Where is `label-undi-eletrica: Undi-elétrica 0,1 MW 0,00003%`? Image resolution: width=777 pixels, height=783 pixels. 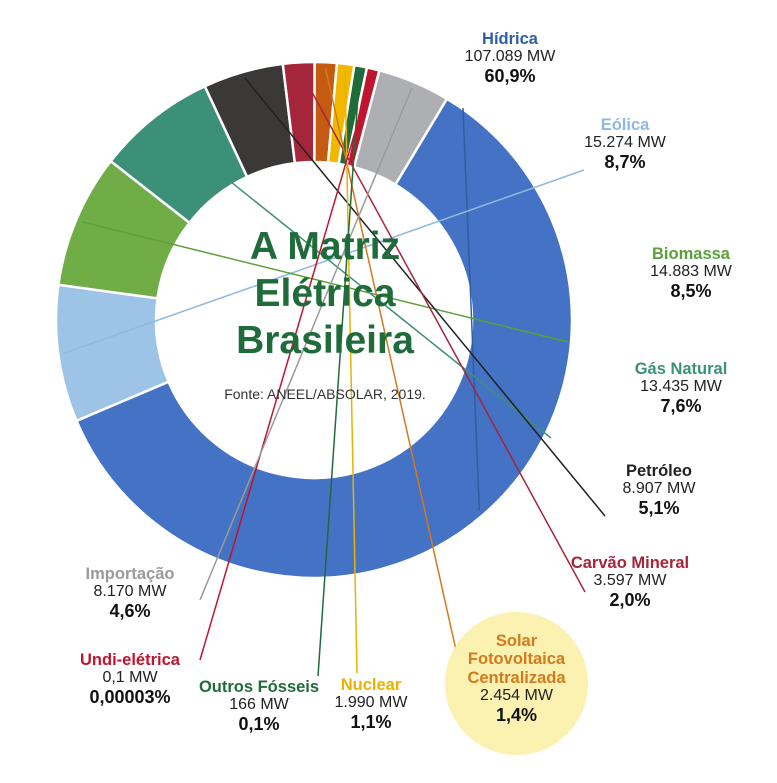
label-undi-eletrica: Undi-elétrica 0,1 MW 0,00003% is located at coordinates (130, 679).